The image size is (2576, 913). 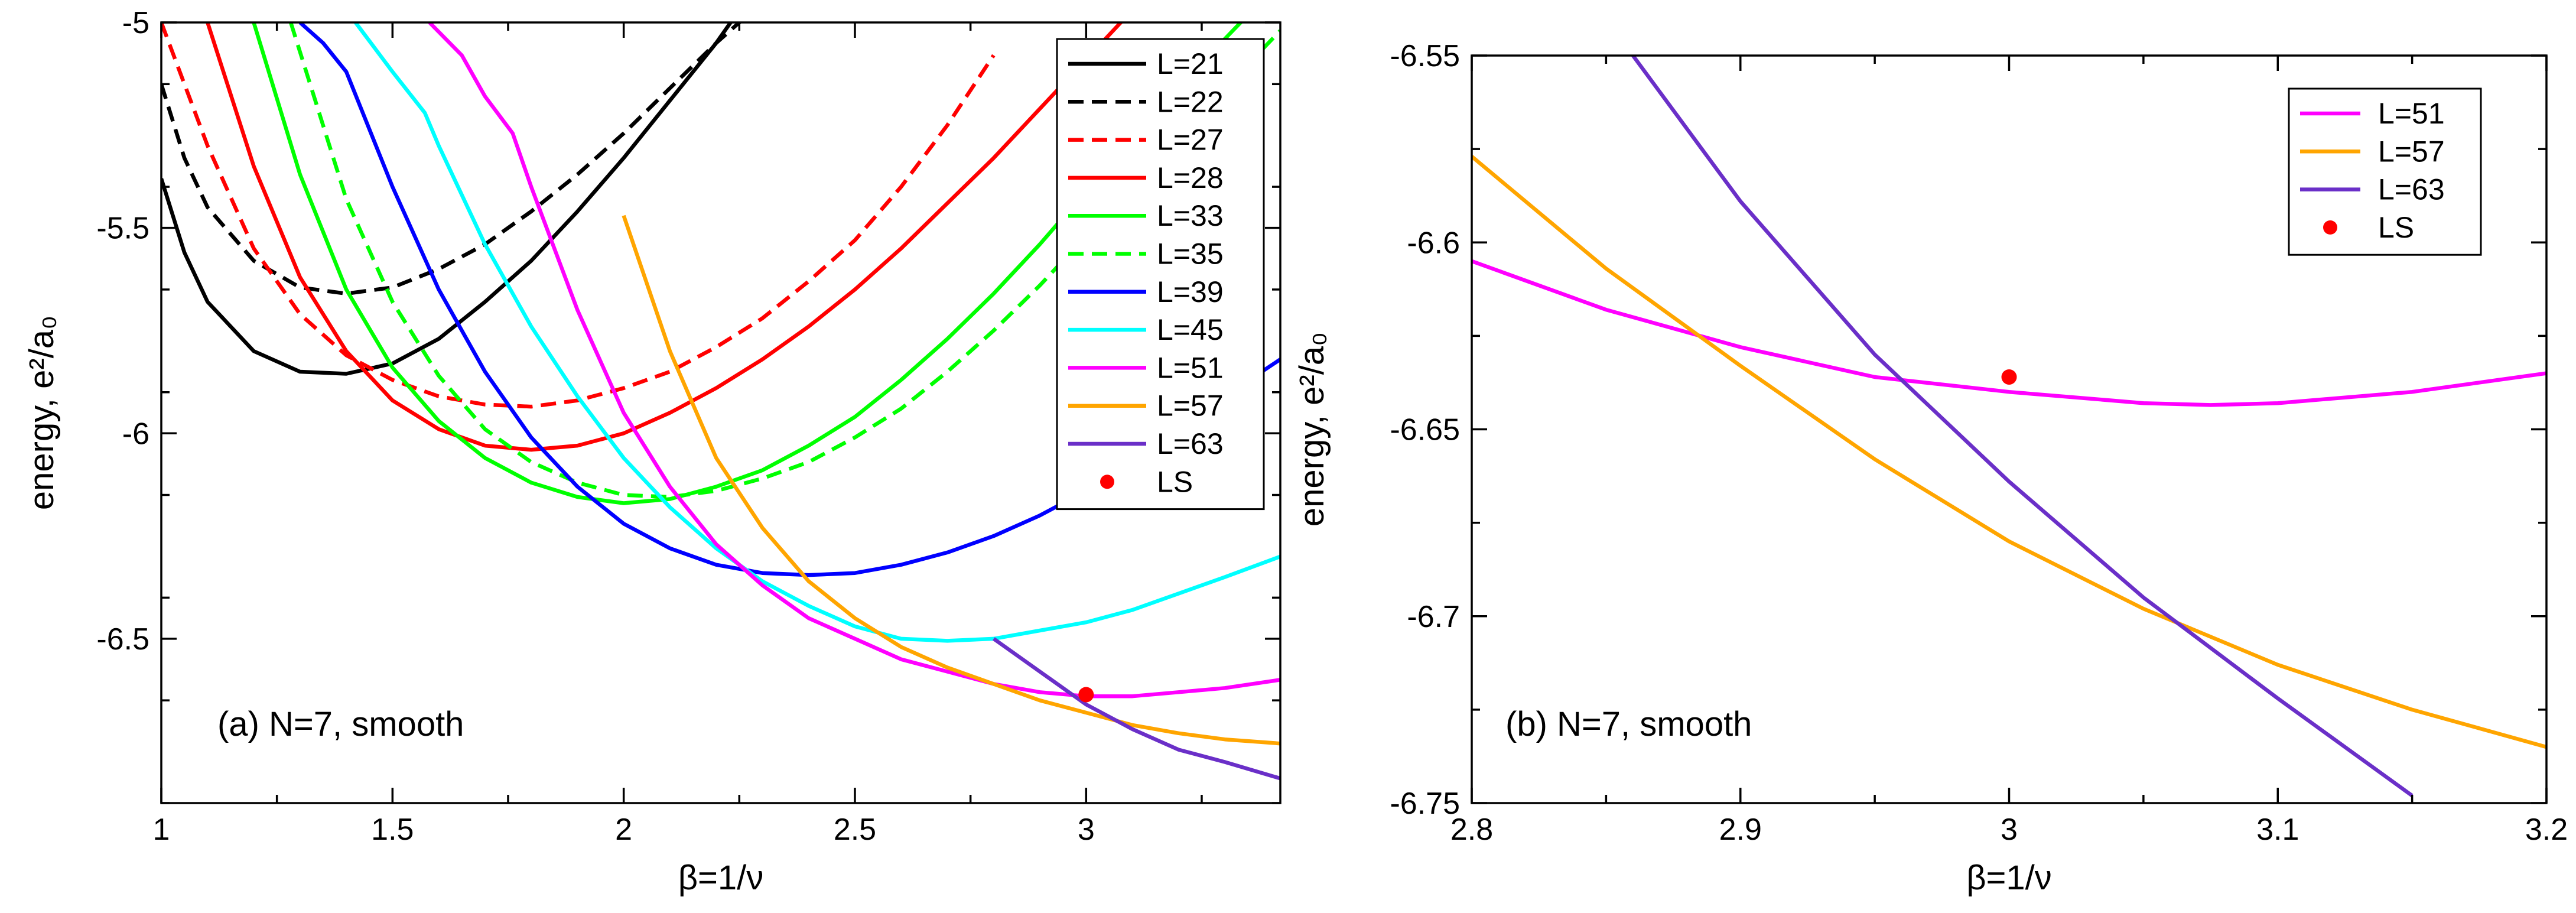 I want to click on legend-label: L=28, so click(x=1190, y=177).